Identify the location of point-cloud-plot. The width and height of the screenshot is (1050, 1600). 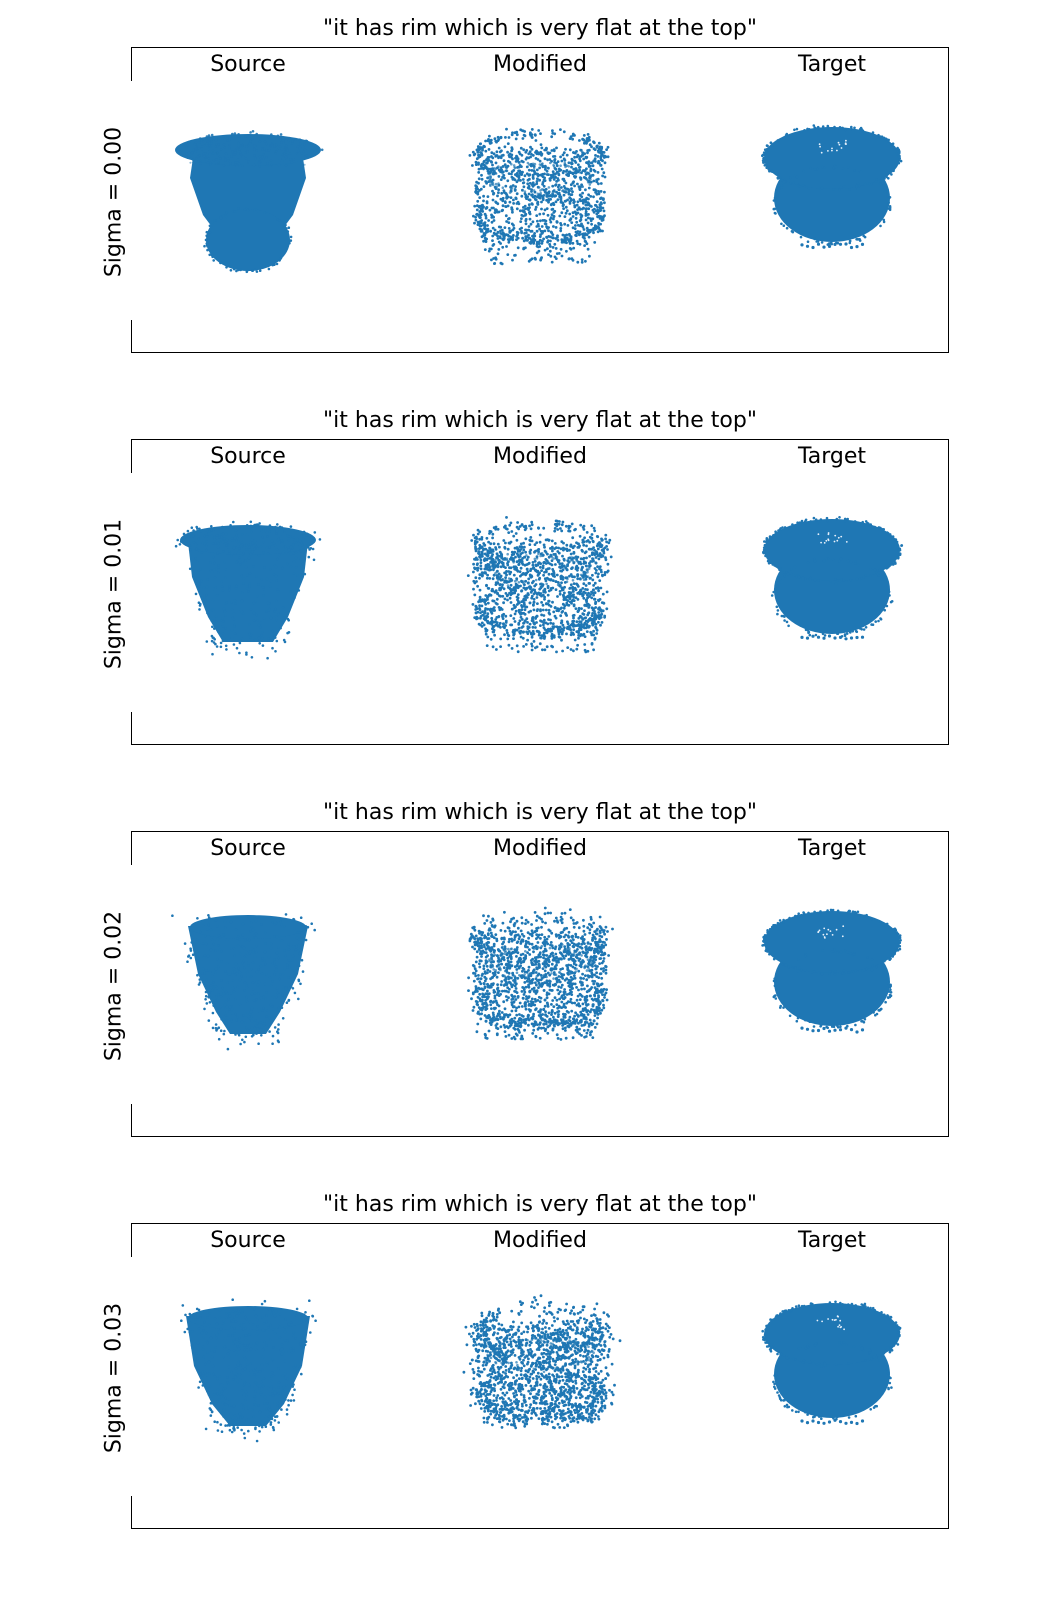
(536, 978).